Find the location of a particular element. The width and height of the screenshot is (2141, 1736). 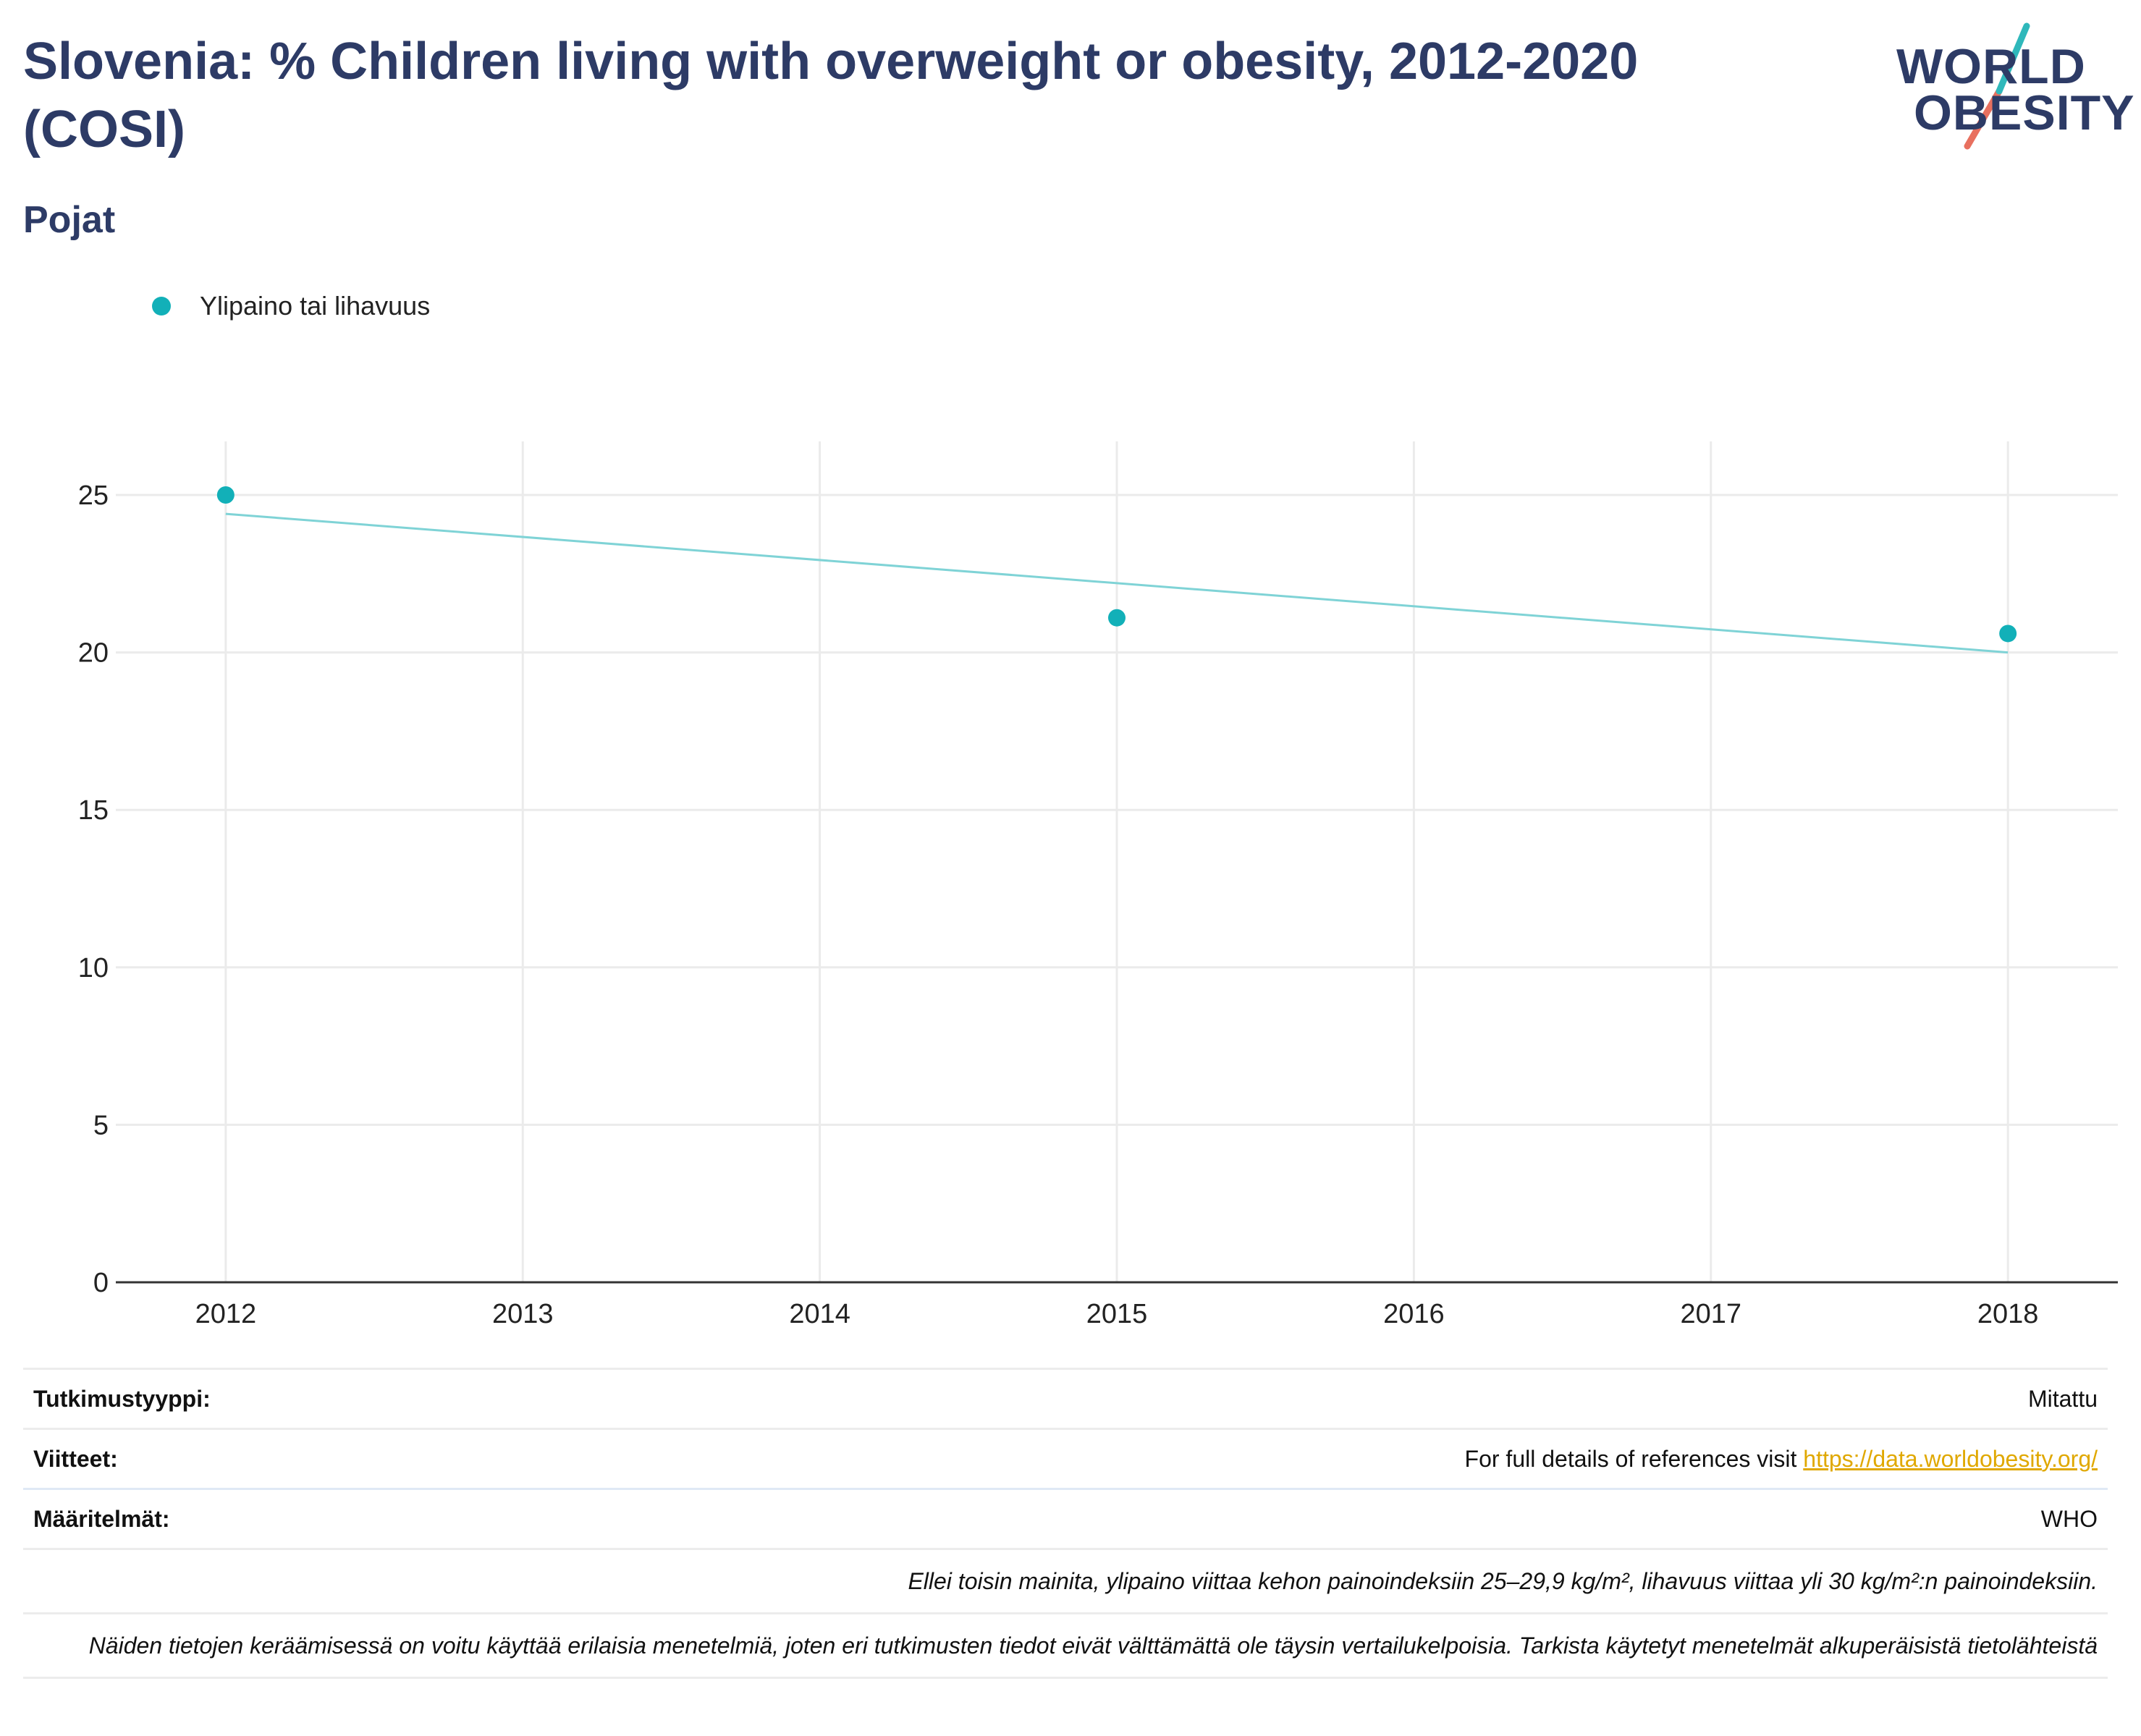

x-tick-label: 2016 is located at coordinates (1414, 1314).